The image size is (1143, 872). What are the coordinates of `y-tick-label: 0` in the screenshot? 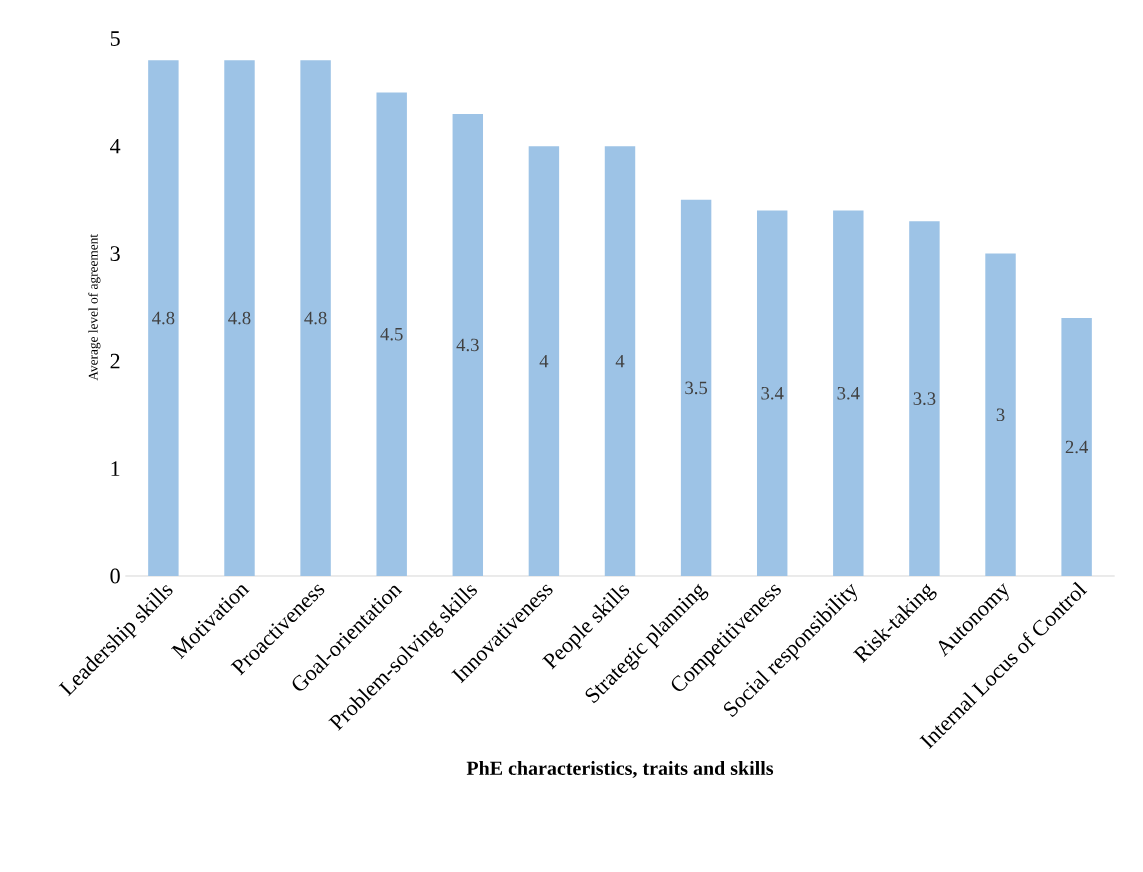 It's located at (115, 576).